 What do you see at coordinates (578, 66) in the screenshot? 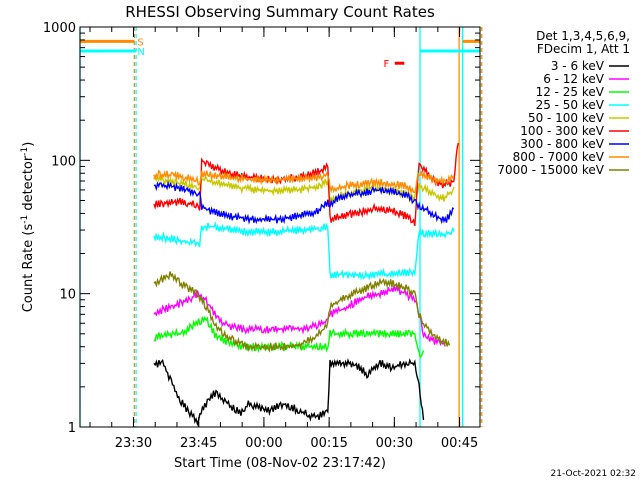
I see `legend-label-0: 3 - 6 keV` at bounding box center [578, 66].